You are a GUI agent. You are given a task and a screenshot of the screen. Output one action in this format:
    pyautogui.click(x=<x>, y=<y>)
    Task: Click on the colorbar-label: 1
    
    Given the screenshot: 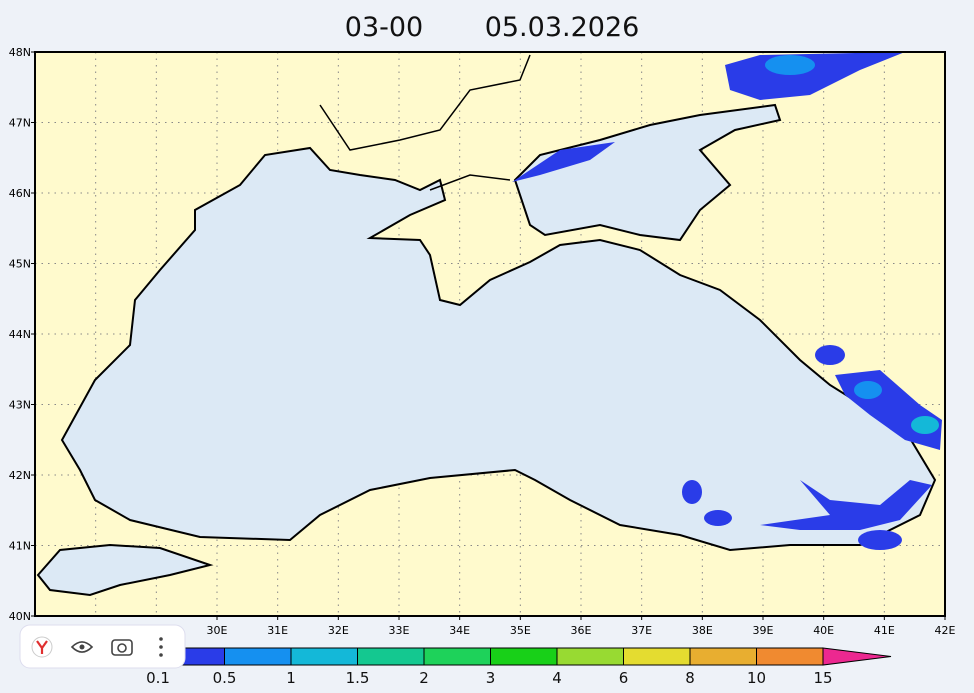 What is the action you would take?
    pyautogui.click(x=291, y=678)
    